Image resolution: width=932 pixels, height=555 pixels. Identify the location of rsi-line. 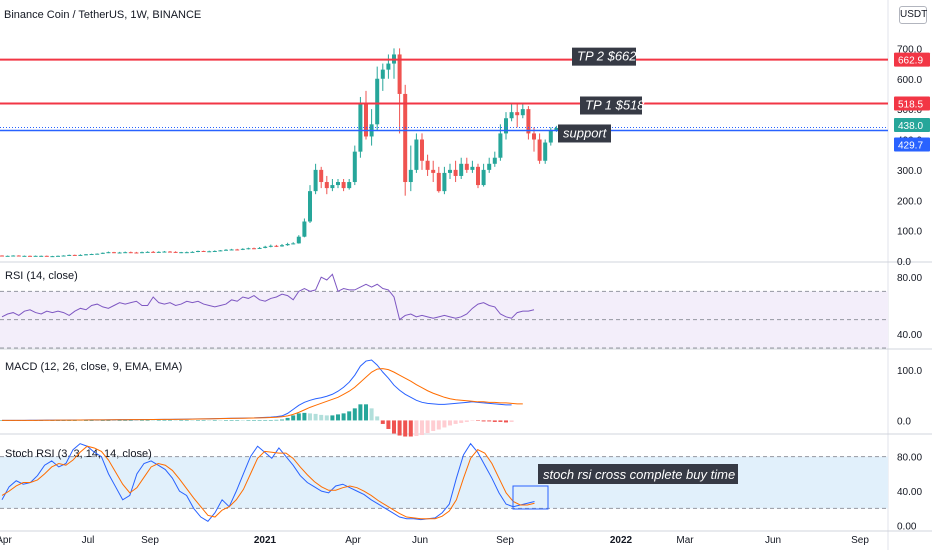
(268, 297).